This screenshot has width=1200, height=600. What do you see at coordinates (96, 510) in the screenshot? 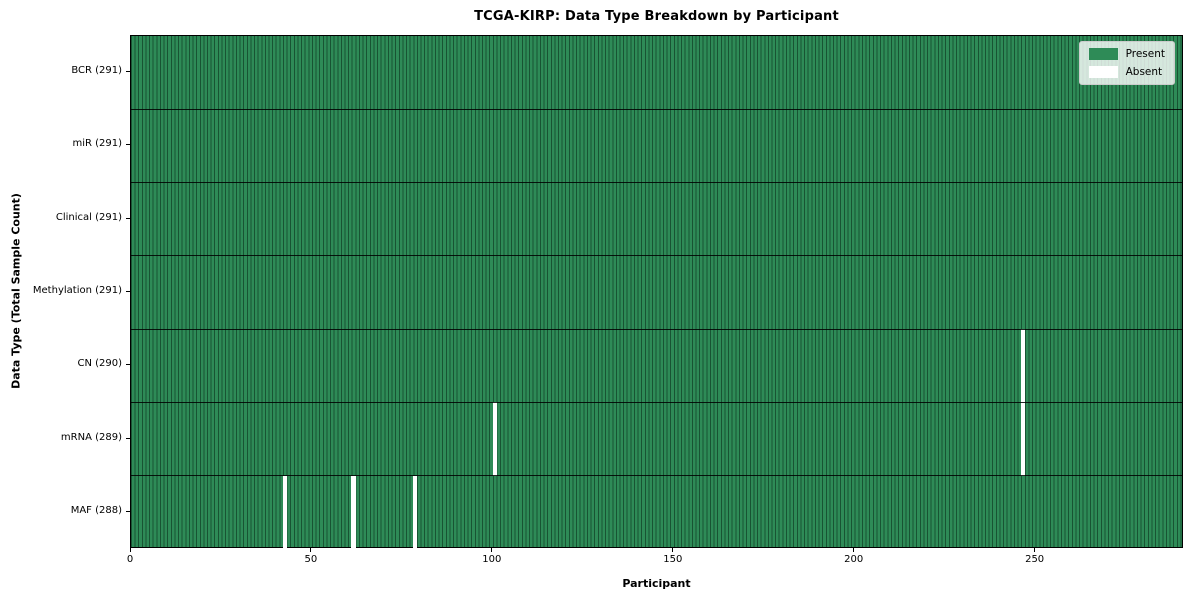
I see `y-tick-label: MAF (288)` at bounding box center [96, 510].